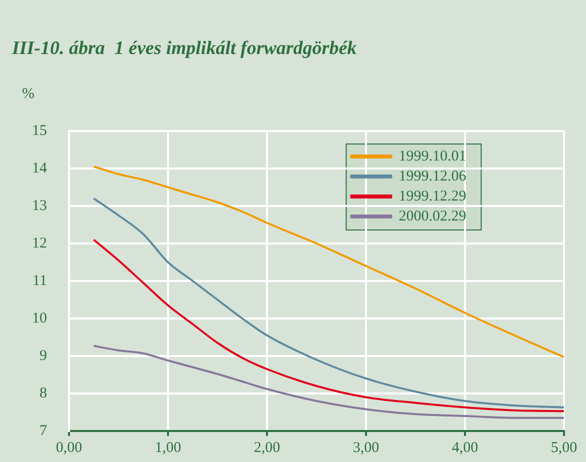 The height and width of the screenshot is (462, 586). What do you see at coordinates (69, 448) in the screenshot?
I see `x-tick-label: 0,00` at bounding box center [69, 448].